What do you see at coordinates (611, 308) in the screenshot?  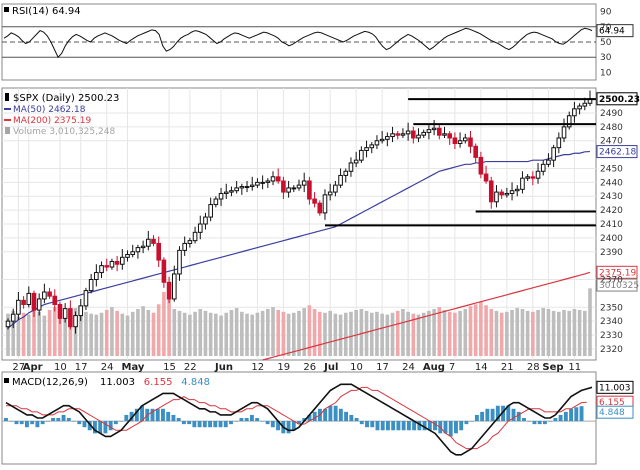 I see `price-tick-label: 2350` at bounding box center [611, 308].